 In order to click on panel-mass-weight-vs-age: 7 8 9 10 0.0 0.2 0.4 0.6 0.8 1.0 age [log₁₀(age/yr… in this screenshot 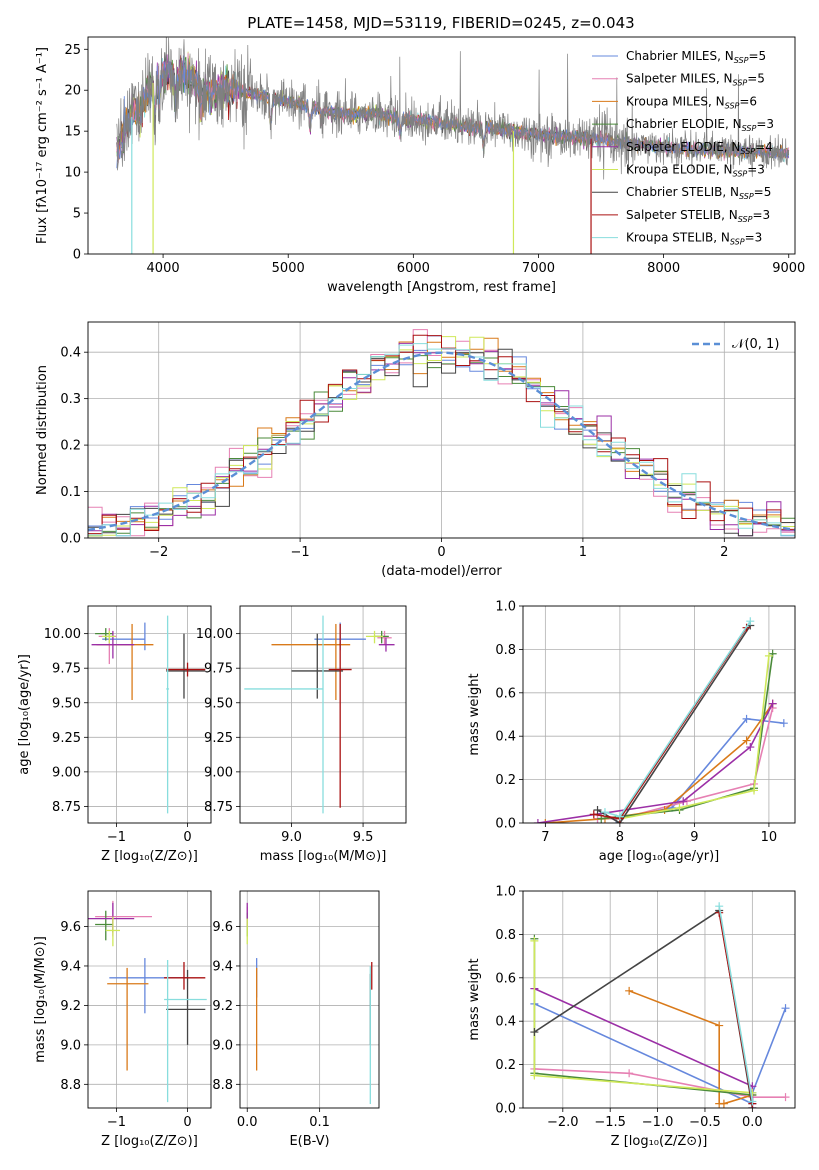, I will do `click(631, 732)`.